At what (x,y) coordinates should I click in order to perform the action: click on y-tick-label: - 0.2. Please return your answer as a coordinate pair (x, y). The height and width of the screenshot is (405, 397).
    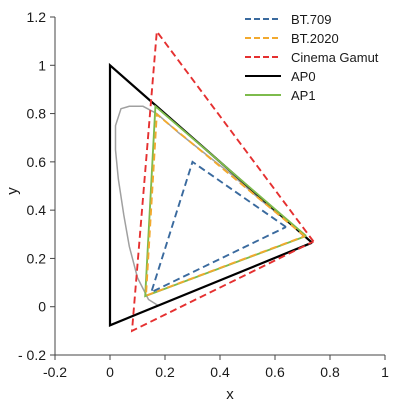
    Looking at the image, I should click on (32, 355).